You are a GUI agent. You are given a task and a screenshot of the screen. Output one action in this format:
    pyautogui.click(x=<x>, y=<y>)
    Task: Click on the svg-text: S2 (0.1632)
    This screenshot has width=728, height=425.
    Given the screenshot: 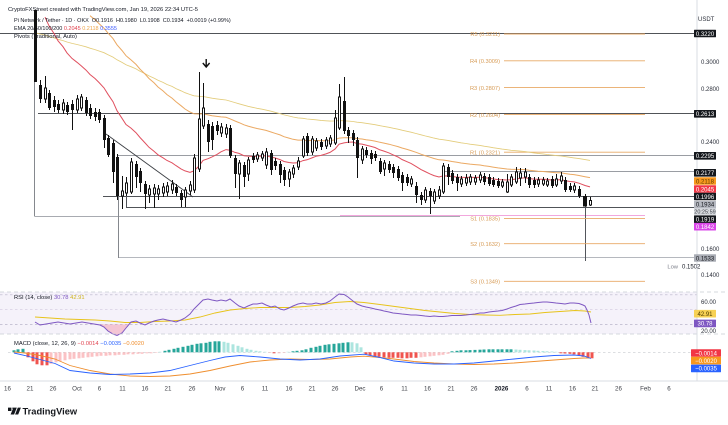 What is the action you would take?
    pyautogui.click(x=485, y=245)
    